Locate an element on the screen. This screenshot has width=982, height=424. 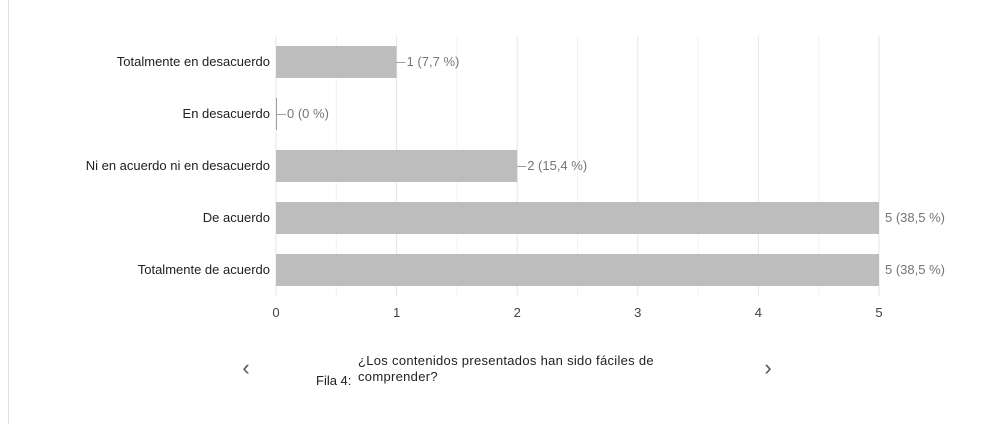
category-label: De acuerdo is located at coordinates (236, 217).